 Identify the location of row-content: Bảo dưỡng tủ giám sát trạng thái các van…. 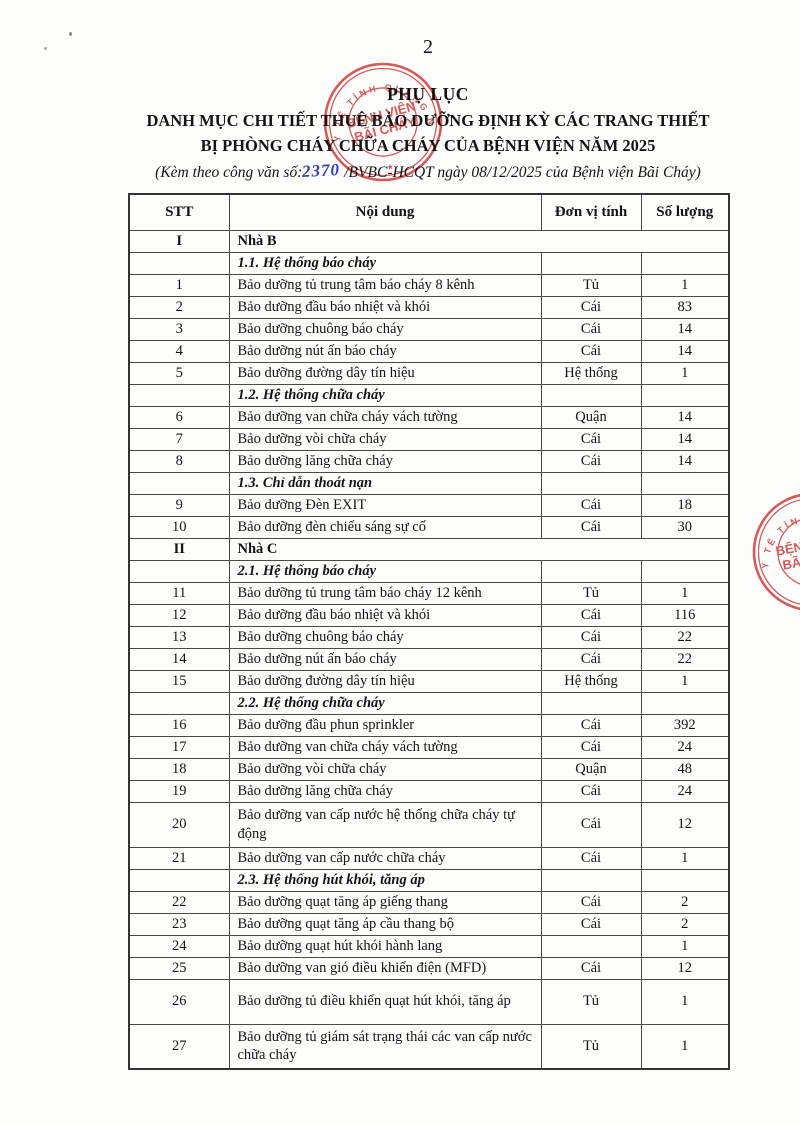
(385, 1046).